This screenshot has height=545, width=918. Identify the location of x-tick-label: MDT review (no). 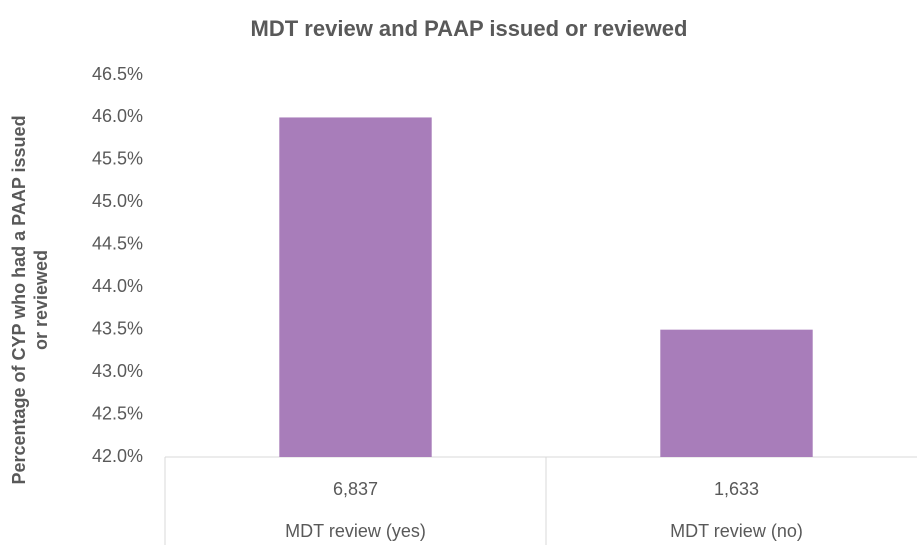
(736, 531).